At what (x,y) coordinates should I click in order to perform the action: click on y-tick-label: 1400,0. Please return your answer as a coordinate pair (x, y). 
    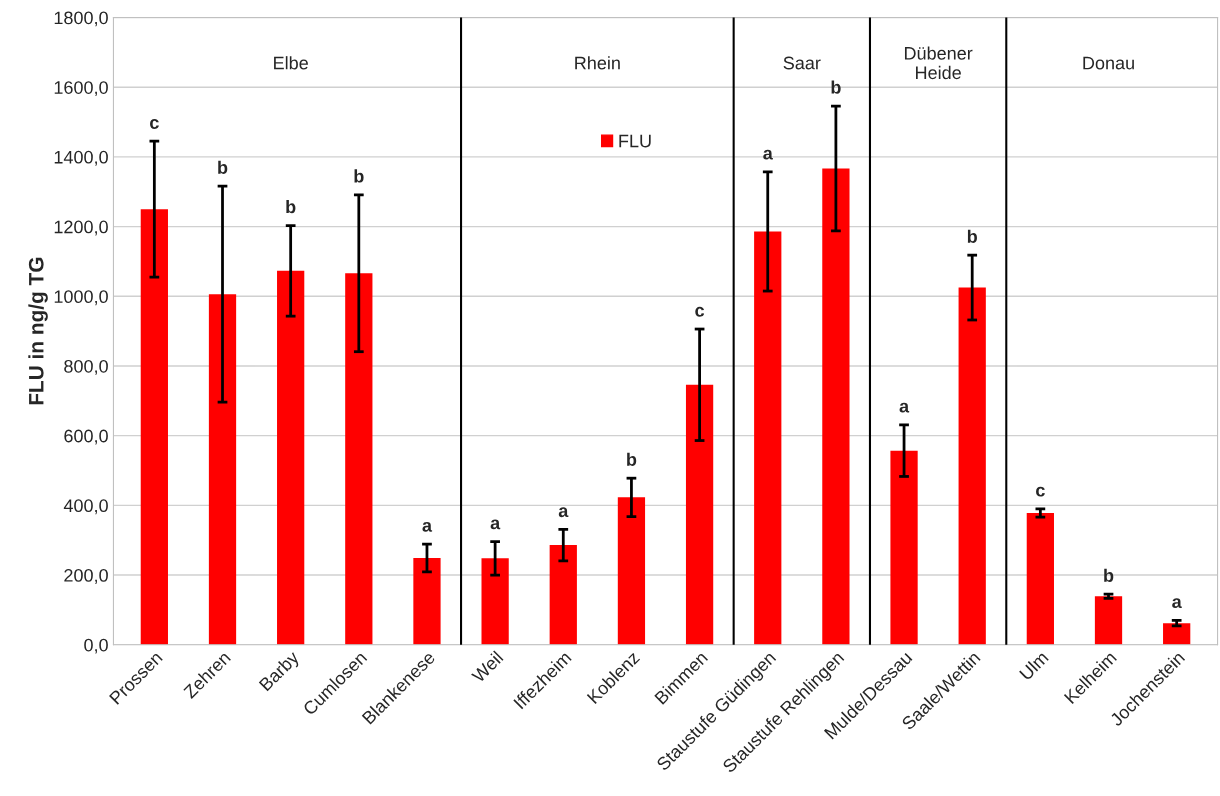
    Looking at the image, I should click on (81, 158).